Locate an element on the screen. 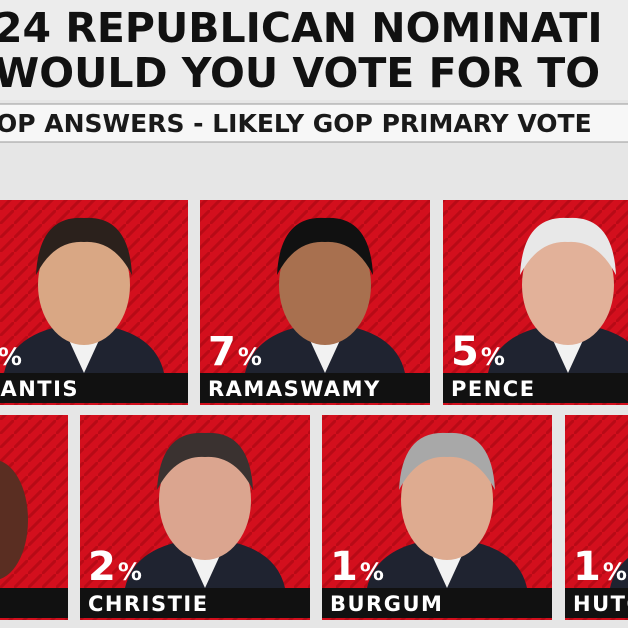 Image resolution: width=628 pixels, height=628 pixels. candidate-name: CHRISTIE is located at coordinates (148, 604).